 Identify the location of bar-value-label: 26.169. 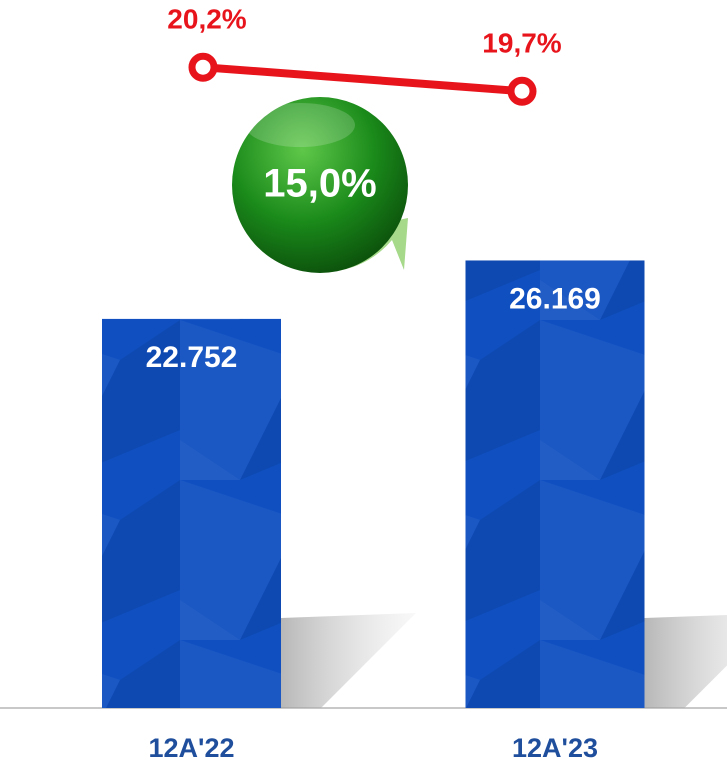
(555, 298).